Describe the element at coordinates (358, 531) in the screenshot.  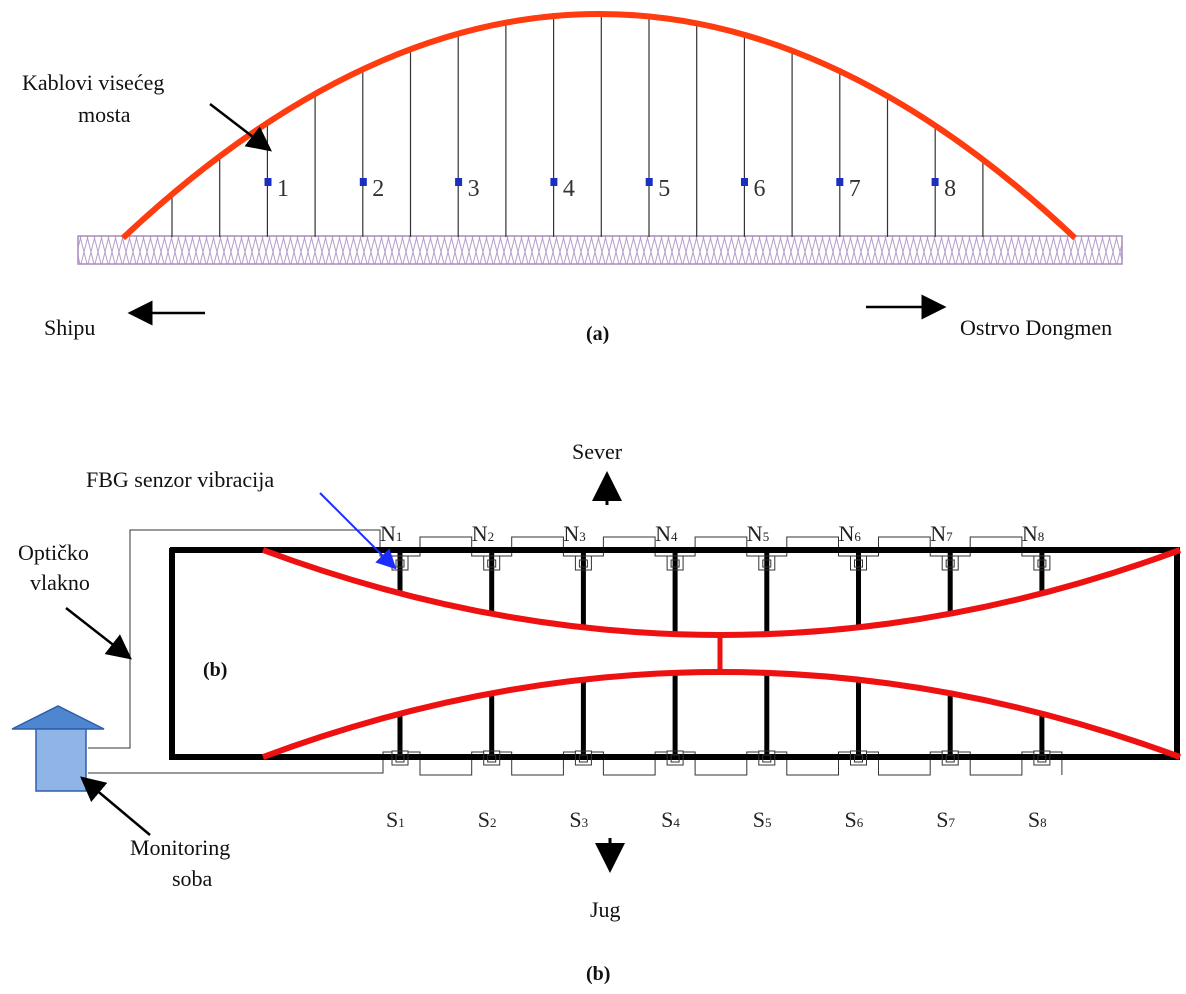
I see `fbg-pointer-arrow` at that location.